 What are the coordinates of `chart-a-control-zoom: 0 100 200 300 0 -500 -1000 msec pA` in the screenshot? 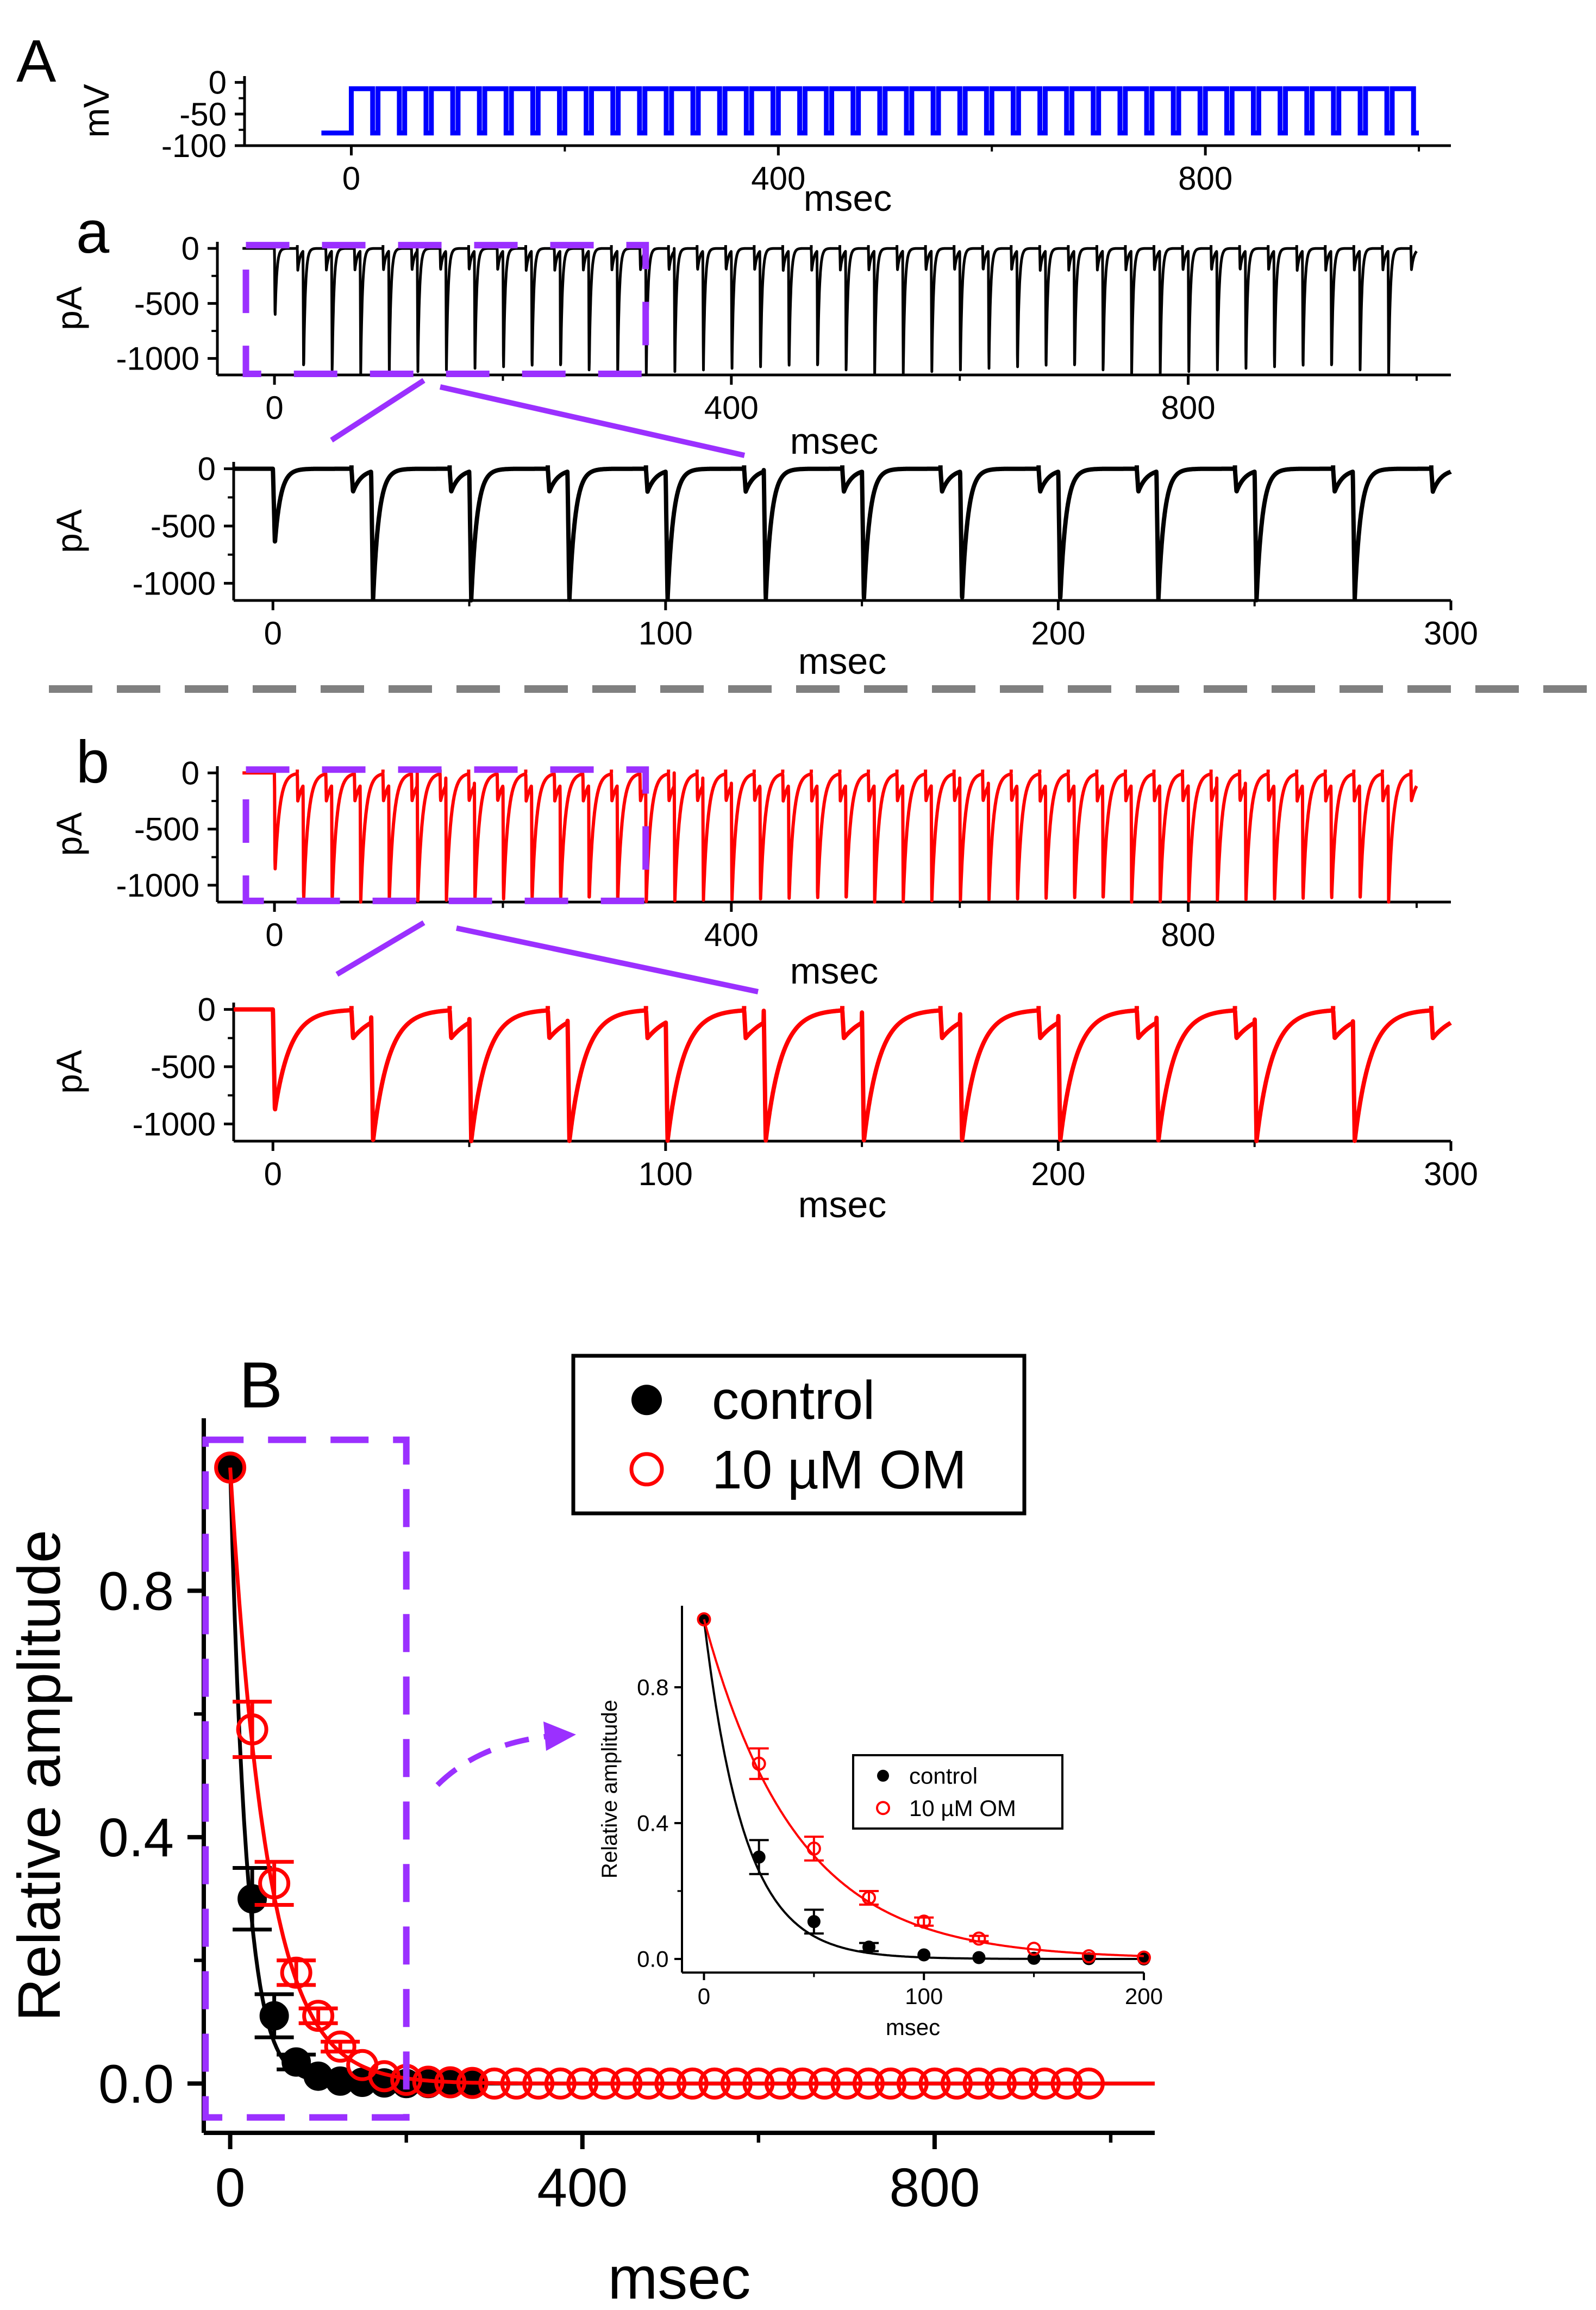 It's located at (763, 566).